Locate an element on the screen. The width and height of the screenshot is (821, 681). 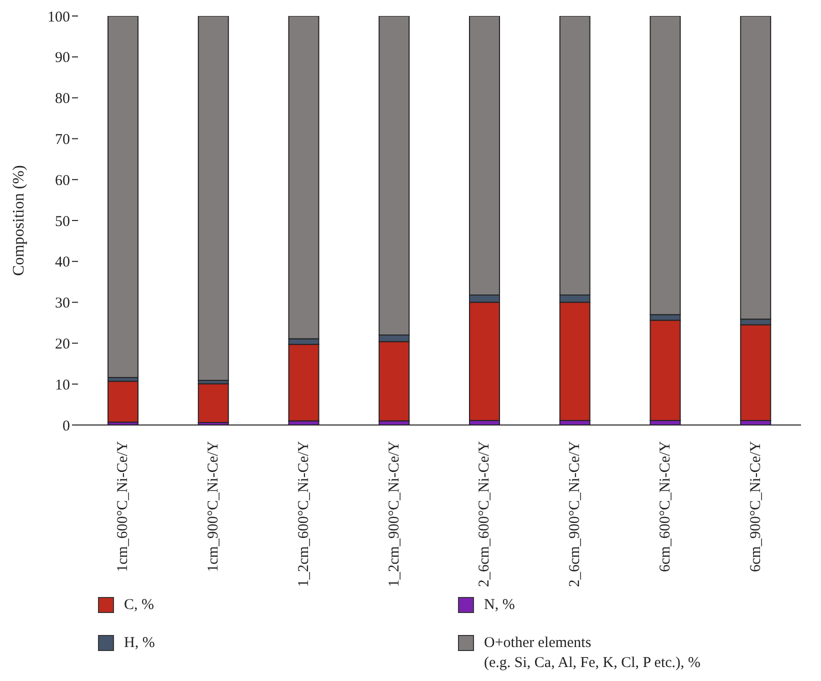
x-tick-label: 6cm_600°C_Ni-Ce/Y is located at coordinates (665, 506).